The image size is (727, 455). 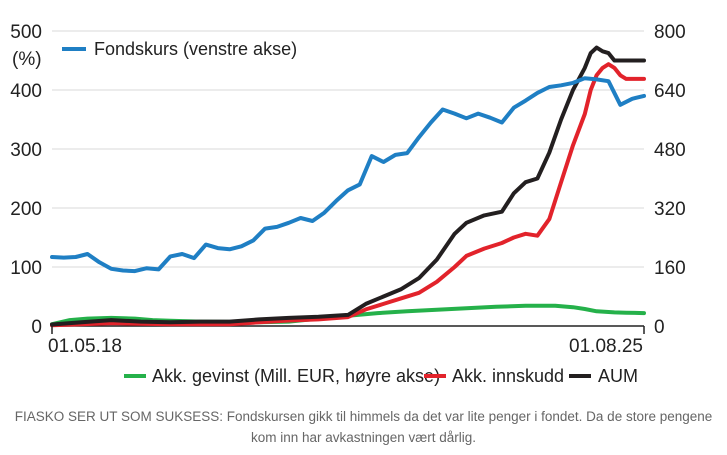 I want to click on legend-label-akk0: Akk. gevinst (Mill. EUR, høyre akse), so click(x=296, y=376).